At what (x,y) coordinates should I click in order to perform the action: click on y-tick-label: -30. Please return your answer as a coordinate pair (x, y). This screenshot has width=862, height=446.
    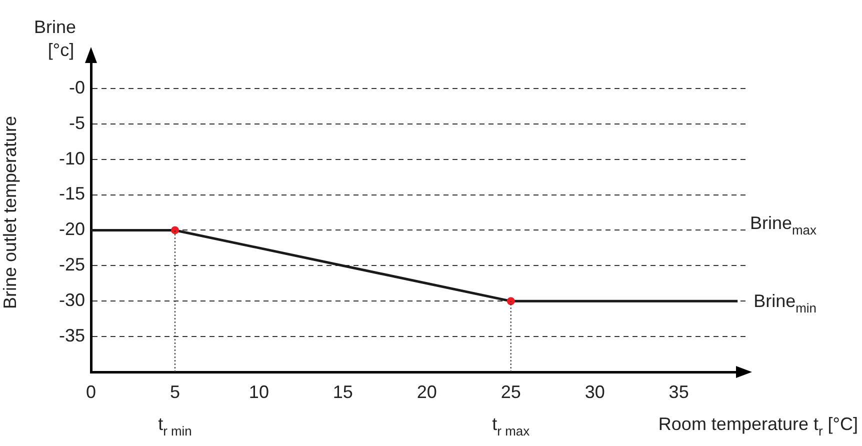
    Looking at the image, I should click on (71, 300).